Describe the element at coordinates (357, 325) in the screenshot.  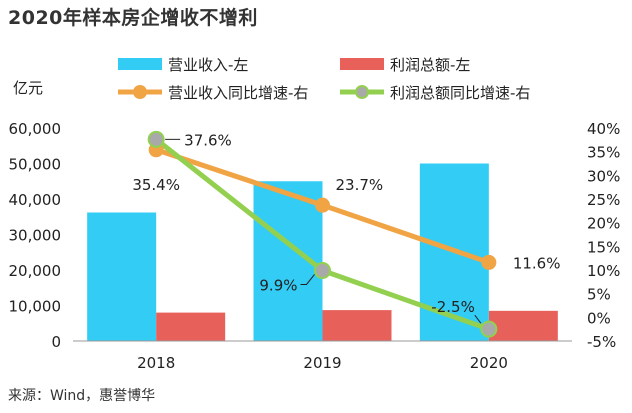
I see `bar-profit-2019` at that location.